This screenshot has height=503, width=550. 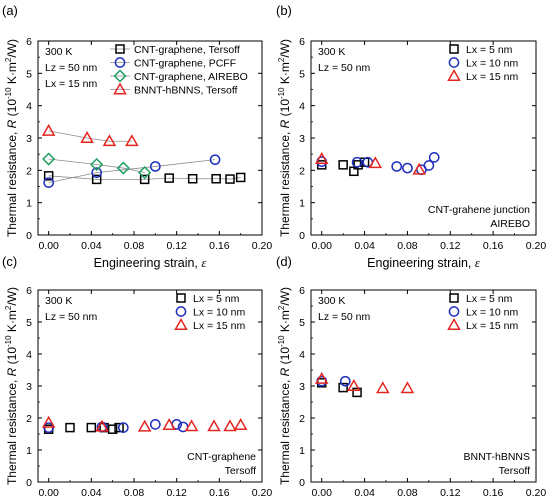 What do you see at coordinates (423, 263) in the screenshot?
I see `x-axis-label: Engineering strain, ε` at bounding box center [423, 263].